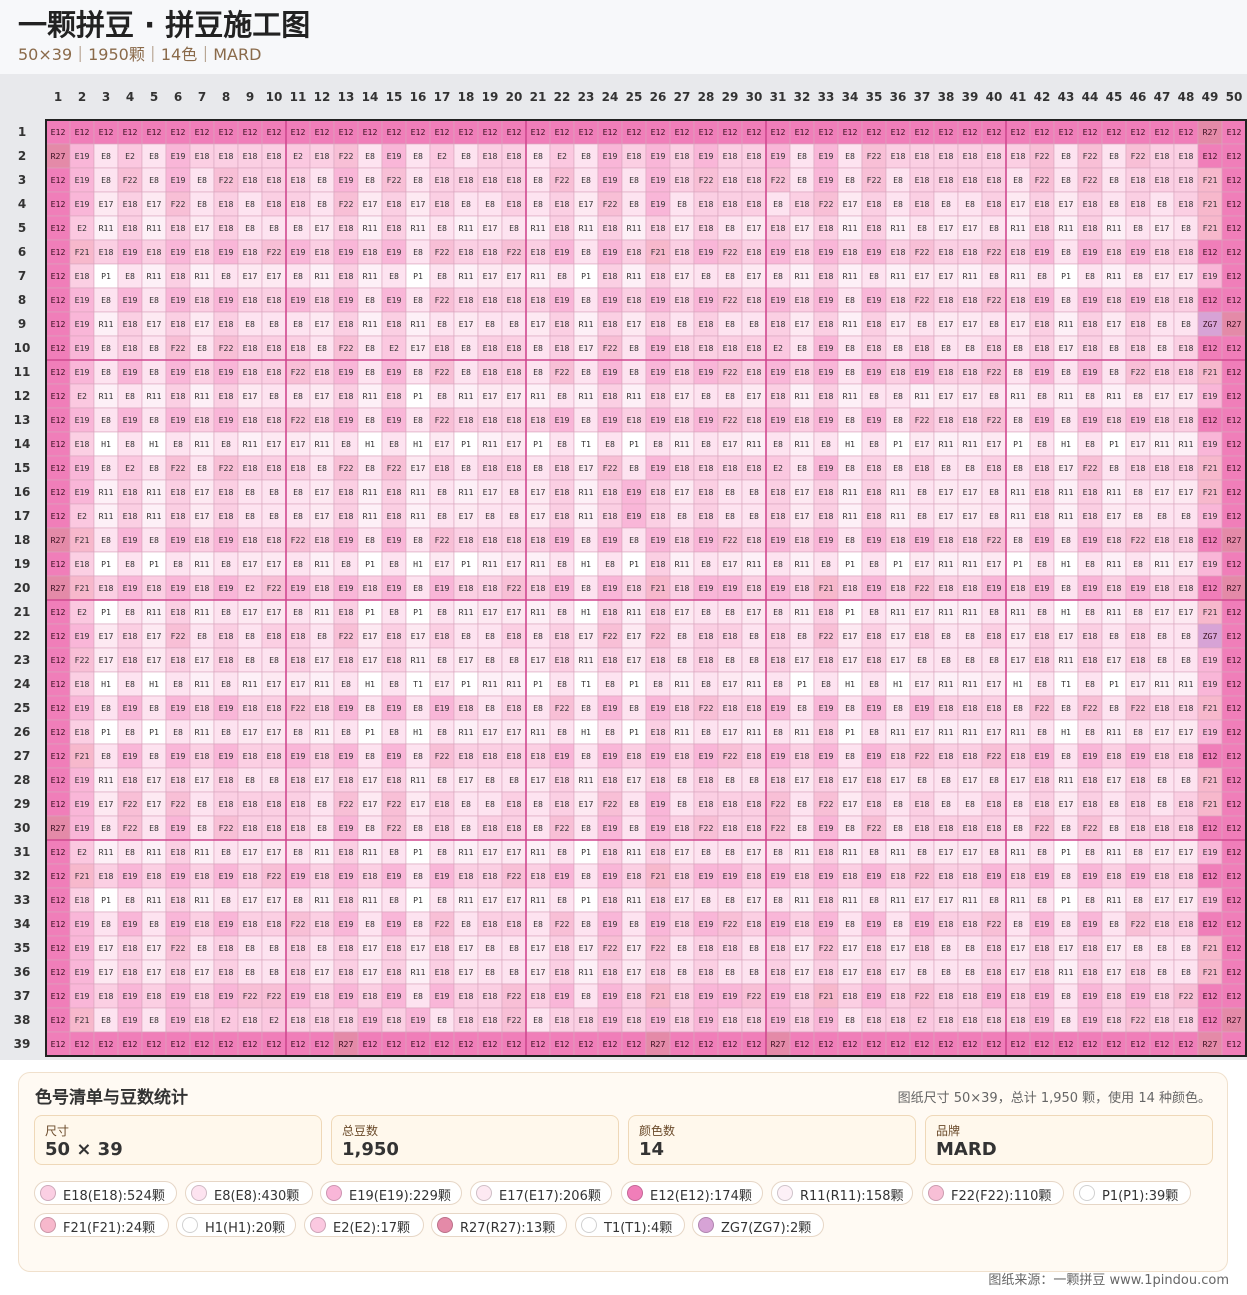 This screenshot has width=1247, height=1295. I want to click on color-chip: H1(H1):20颗, so click(236, 1225).